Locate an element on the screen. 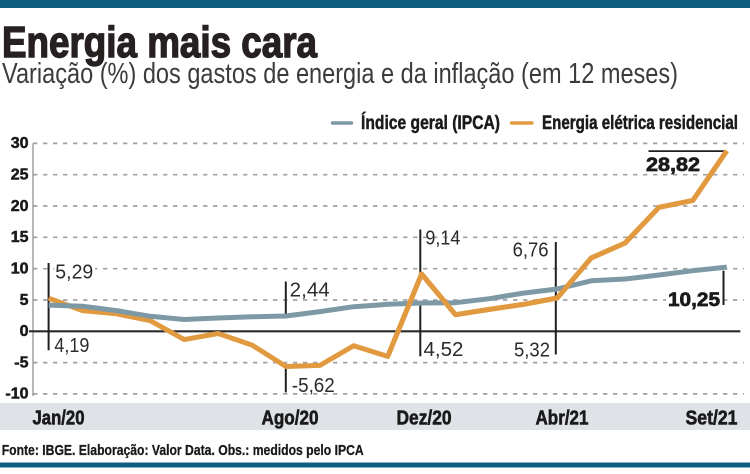 This screenshot has width=750, height=474. svg-text: -5,62 is located at coordinates (313, 386).